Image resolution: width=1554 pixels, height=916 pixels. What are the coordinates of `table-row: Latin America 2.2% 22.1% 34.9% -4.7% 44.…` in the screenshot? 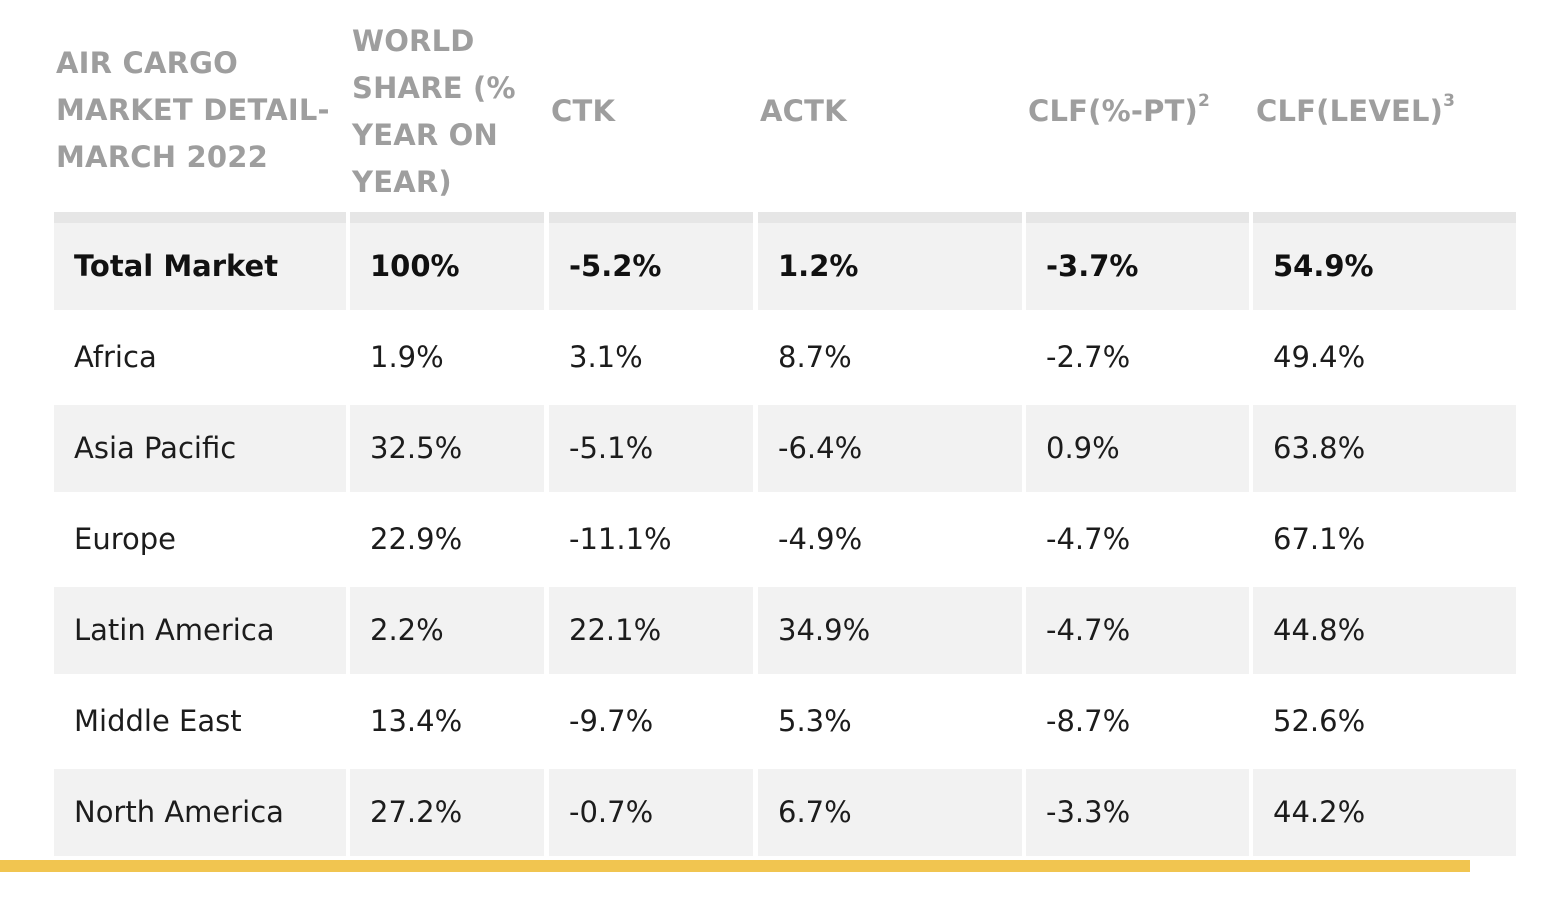 It's located at (785, 632).